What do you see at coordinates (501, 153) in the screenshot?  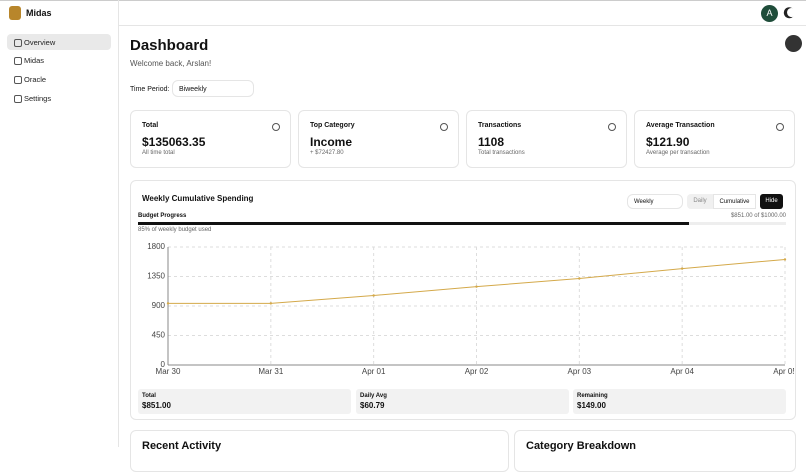 I see `card-note: Total transactions` at bounding box center [501, 153].